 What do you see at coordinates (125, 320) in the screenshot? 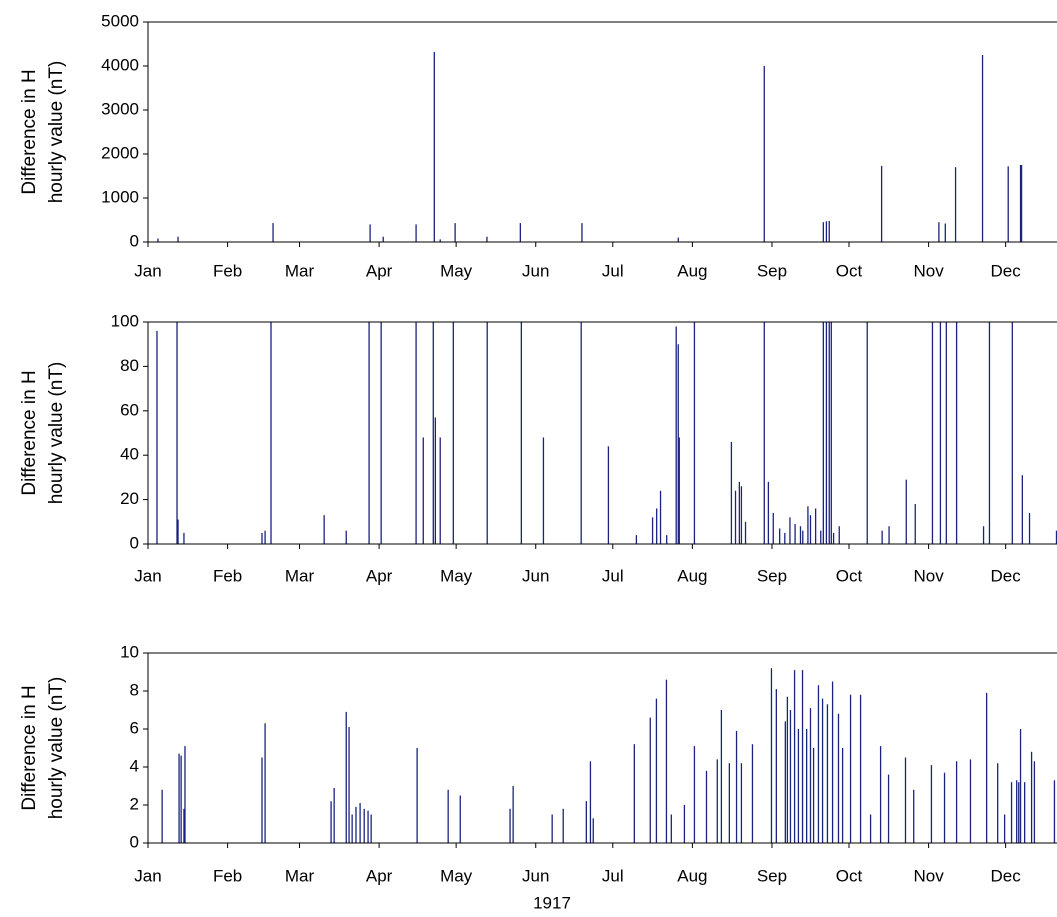
I see `y-tick-label: 100` at bounding box center [125, 320].